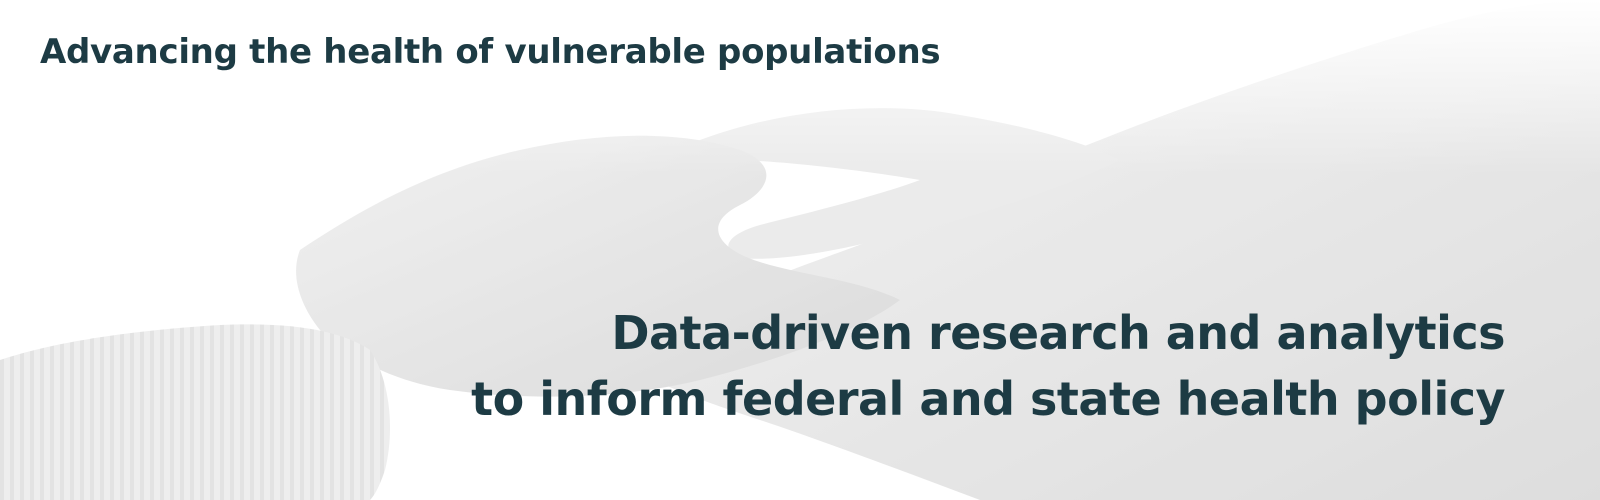 This screenshot has height=500, width=1600. What do you see at coordinates (1058, 333) in the screenshot?
I see `headline-line-1: Data-driven research and analytics` at bounding box center [1058, 333].